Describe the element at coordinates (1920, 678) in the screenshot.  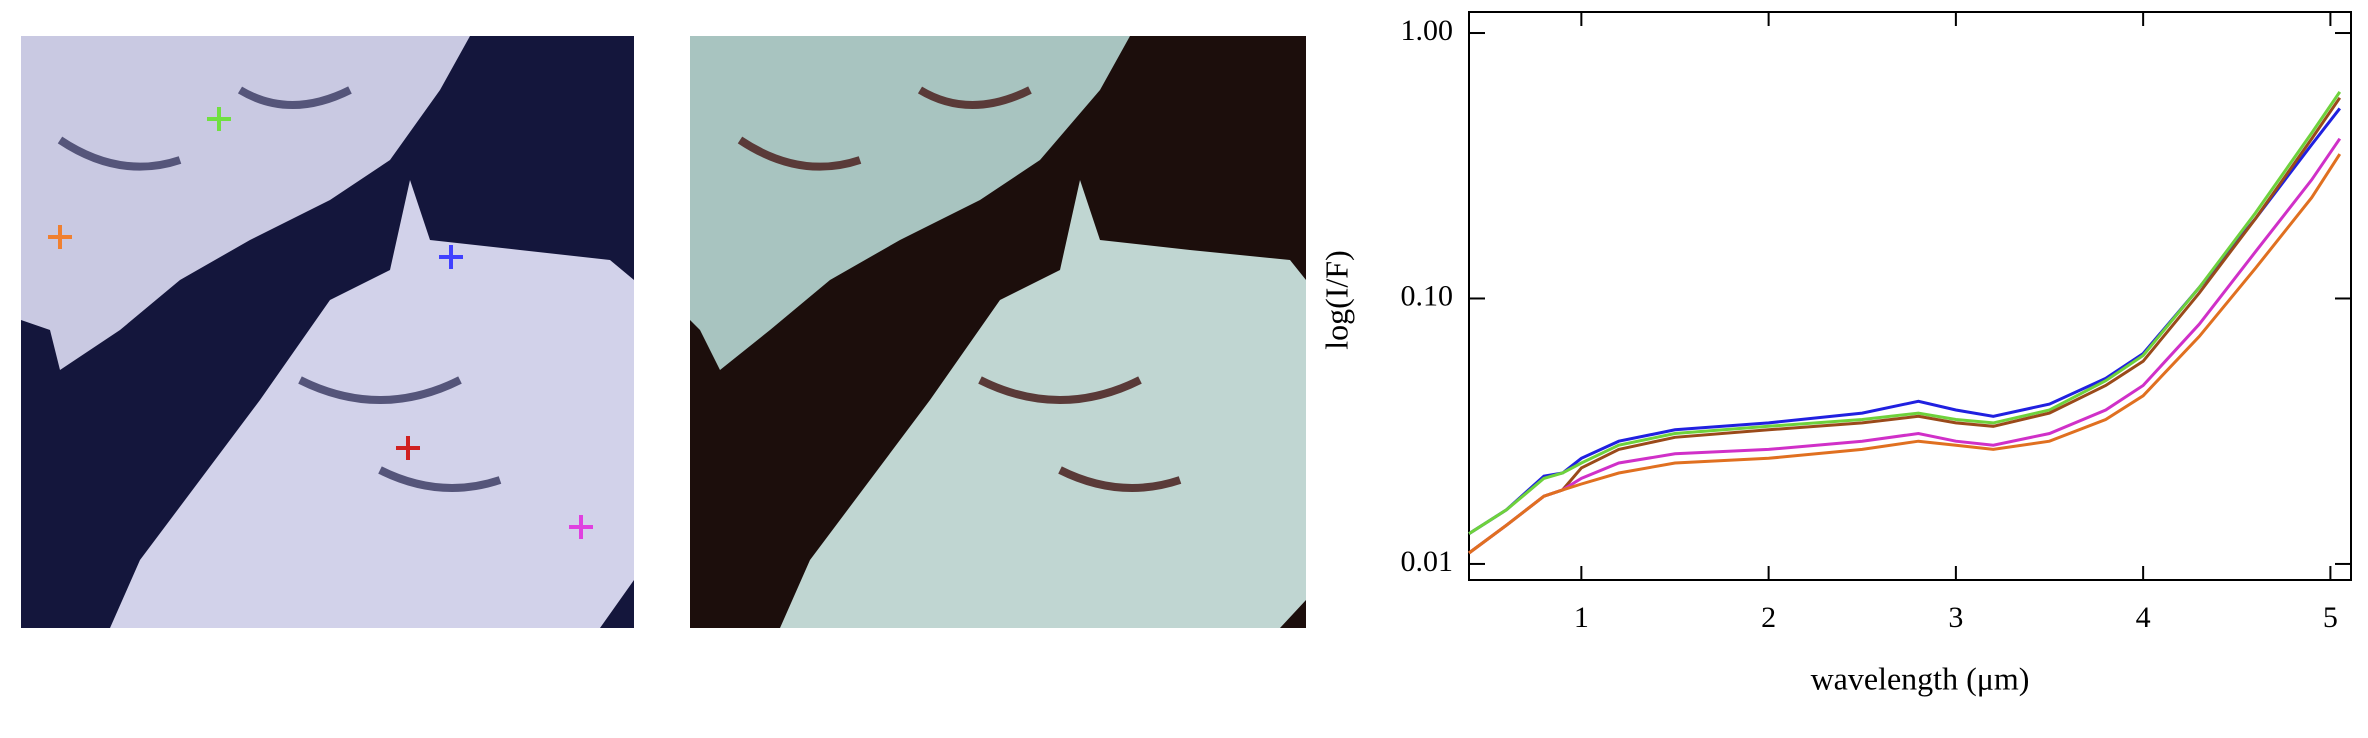
I see `x-axis-label: wavelength (μm)` at that location.